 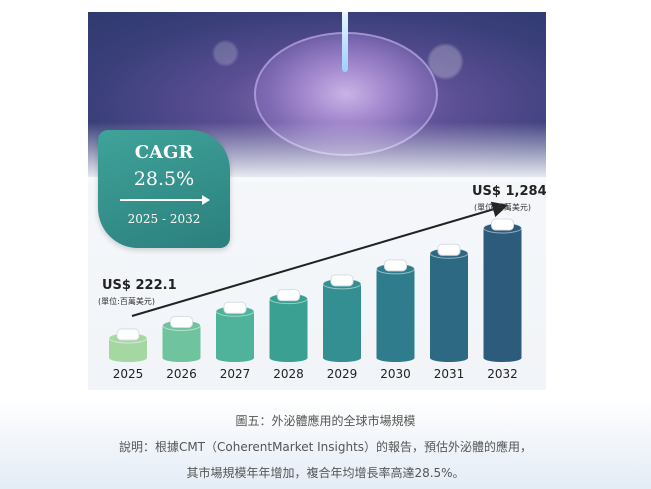 I want to click on micropipette-illustration, so click(x=345, y=42).